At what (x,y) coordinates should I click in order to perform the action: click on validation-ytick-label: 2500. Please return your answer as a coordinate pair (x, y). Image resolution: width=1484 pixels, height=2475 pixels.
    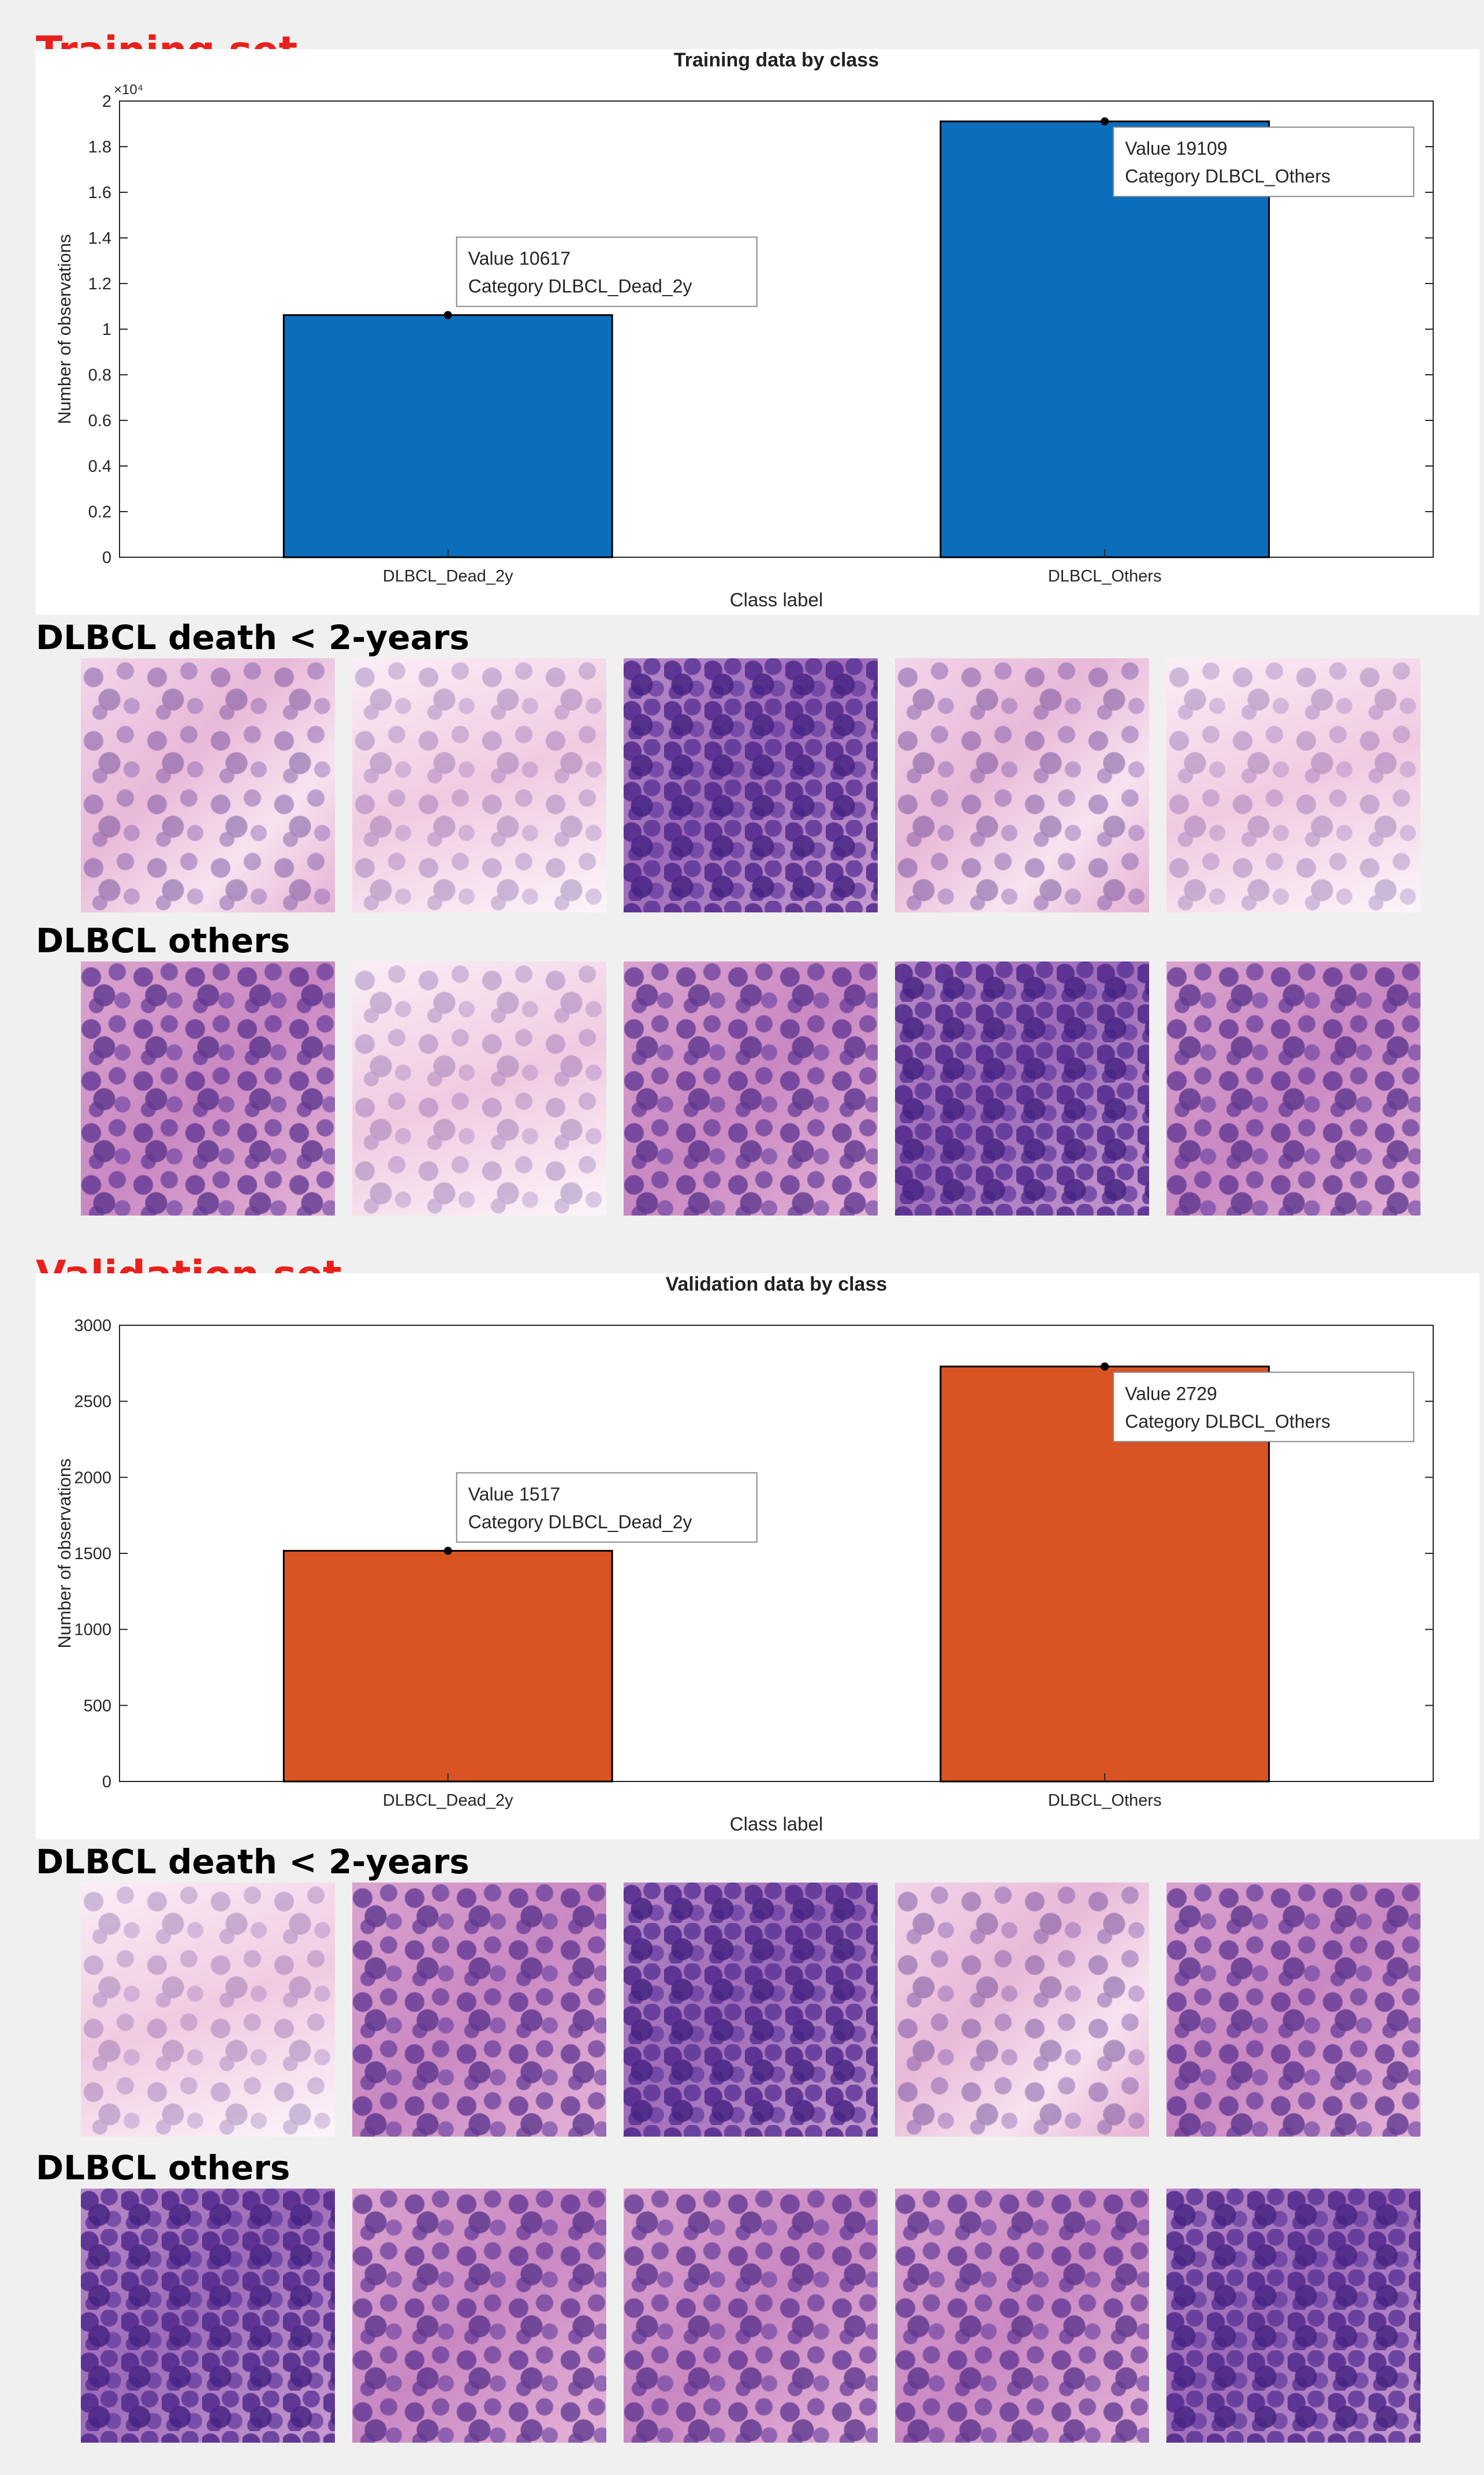
    Looking at the image, I should click on (92, 1402).